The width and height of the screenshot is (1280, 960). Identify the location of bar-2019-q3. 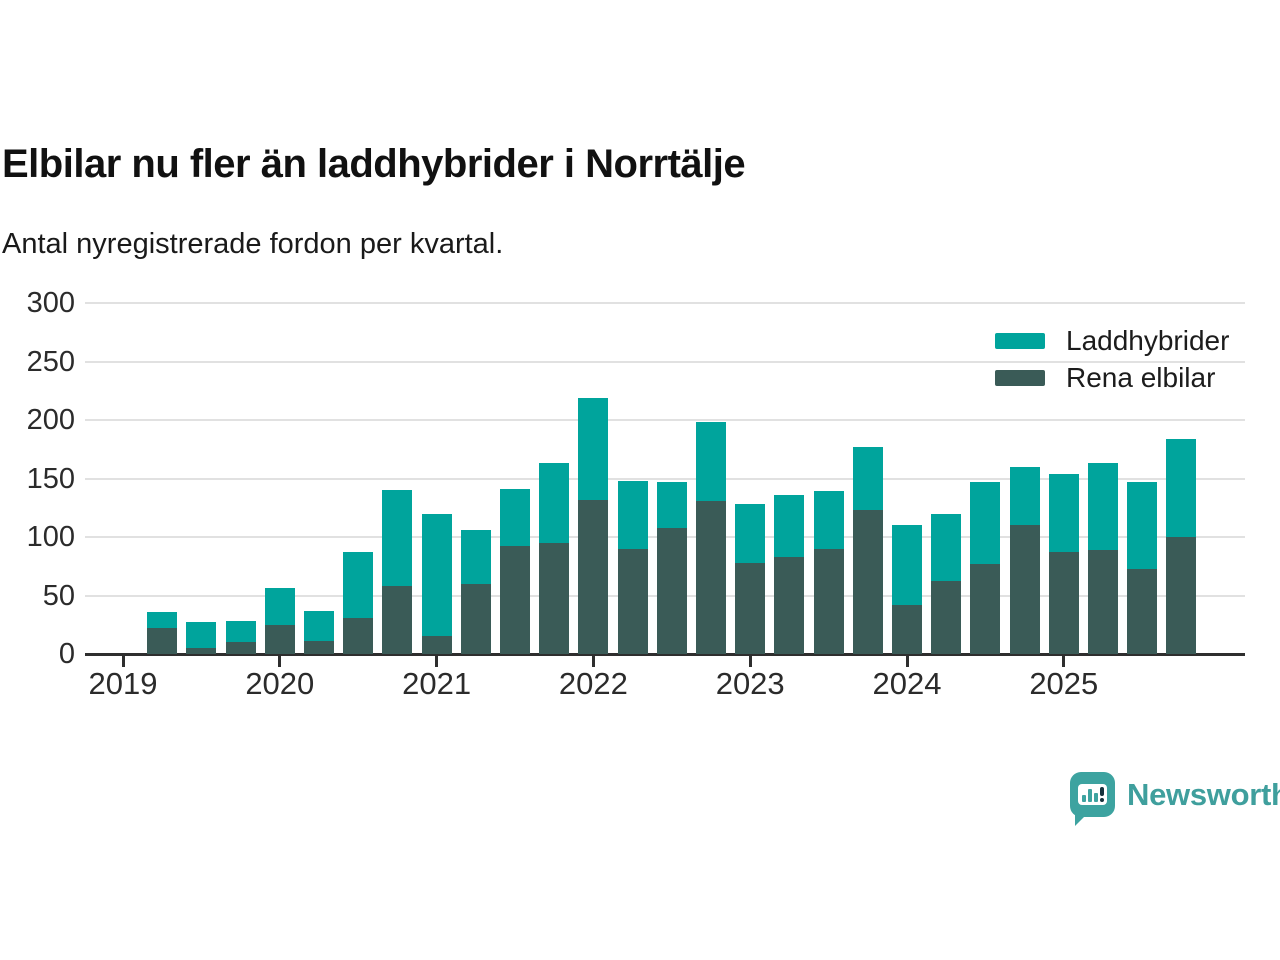
(201, 638).